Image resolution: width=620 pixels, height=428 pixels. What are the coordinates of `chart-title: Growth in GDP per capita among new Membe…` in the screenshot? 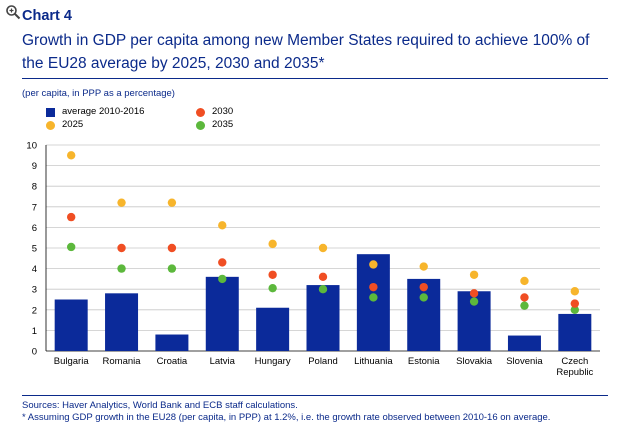 It's located at (317, 52).